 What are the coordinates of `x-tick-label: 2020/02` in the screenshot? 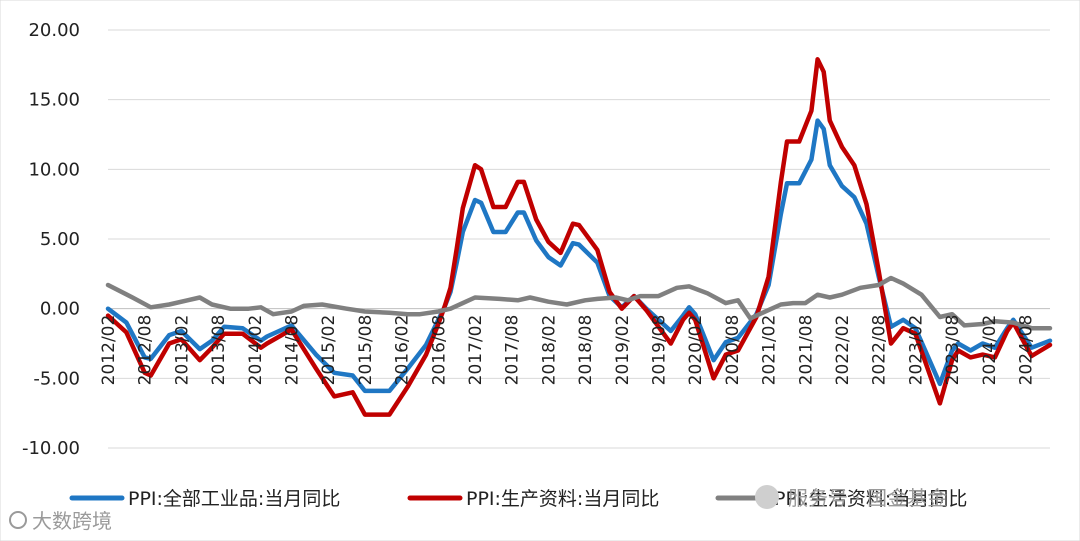 It's located at (696, 350).